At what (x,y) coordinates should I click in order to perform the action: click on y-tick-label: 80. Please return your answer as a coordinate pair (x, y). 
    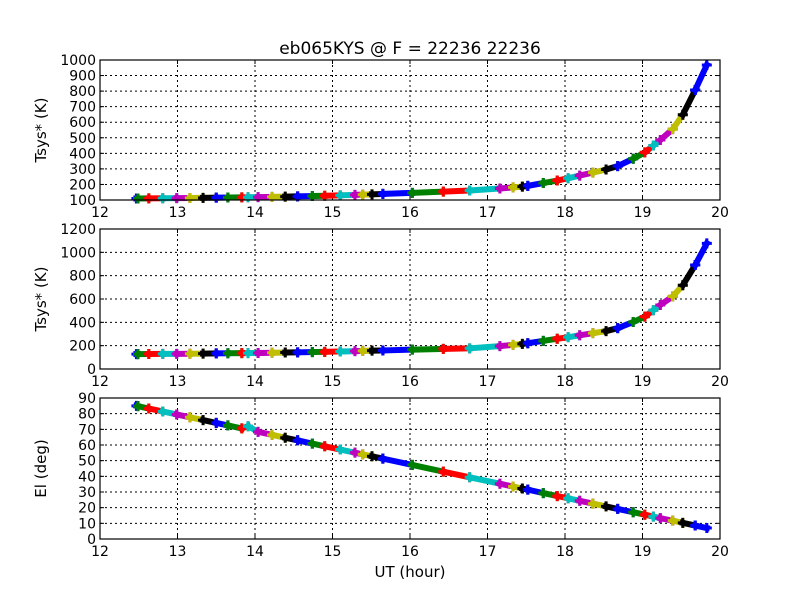
    Looking at the image, I should click on (87, 415).